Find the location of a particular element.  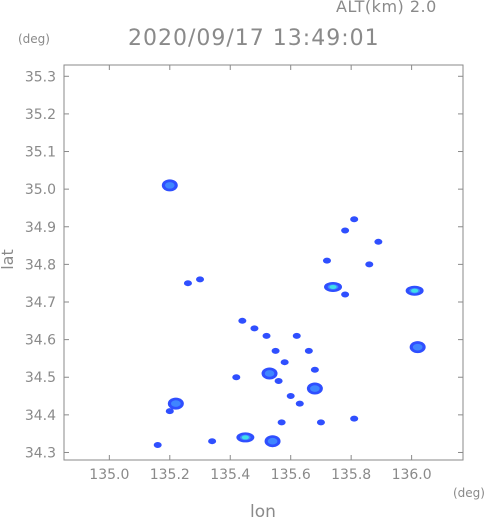

x-tick-label: 135.0 is located at coordinates (109, 475).